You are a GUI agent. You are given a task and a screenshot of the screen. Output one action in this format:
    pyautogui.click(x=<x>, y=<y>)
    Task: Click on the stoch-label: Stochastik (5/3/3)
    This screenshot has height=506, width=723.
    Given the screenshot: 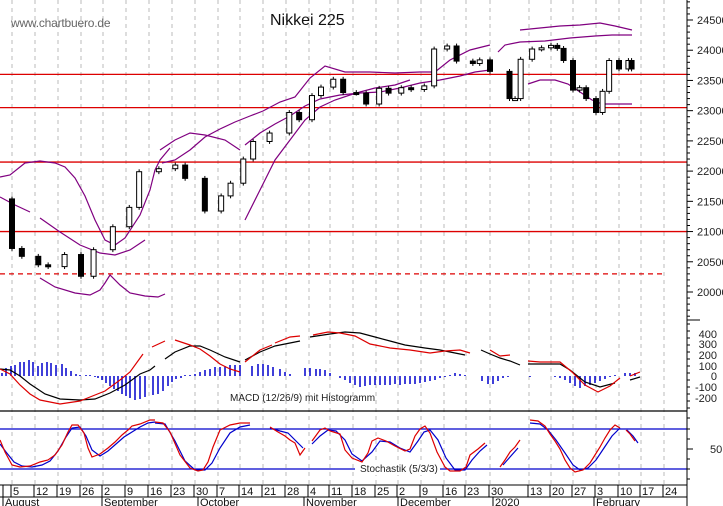 What is the action you would take?
    pyautogui.click(x=399, y=469)
    